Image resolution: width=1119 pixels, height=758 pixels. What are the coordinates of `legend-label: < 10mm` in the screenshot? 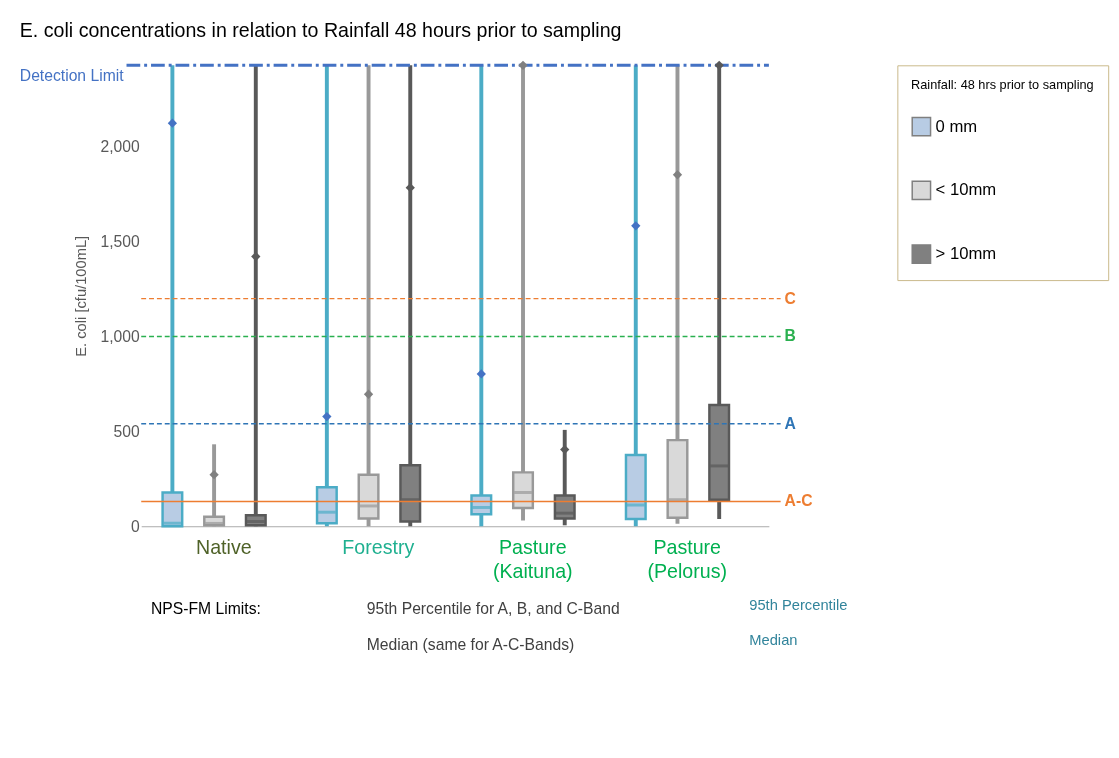 It's located at (966, 190).